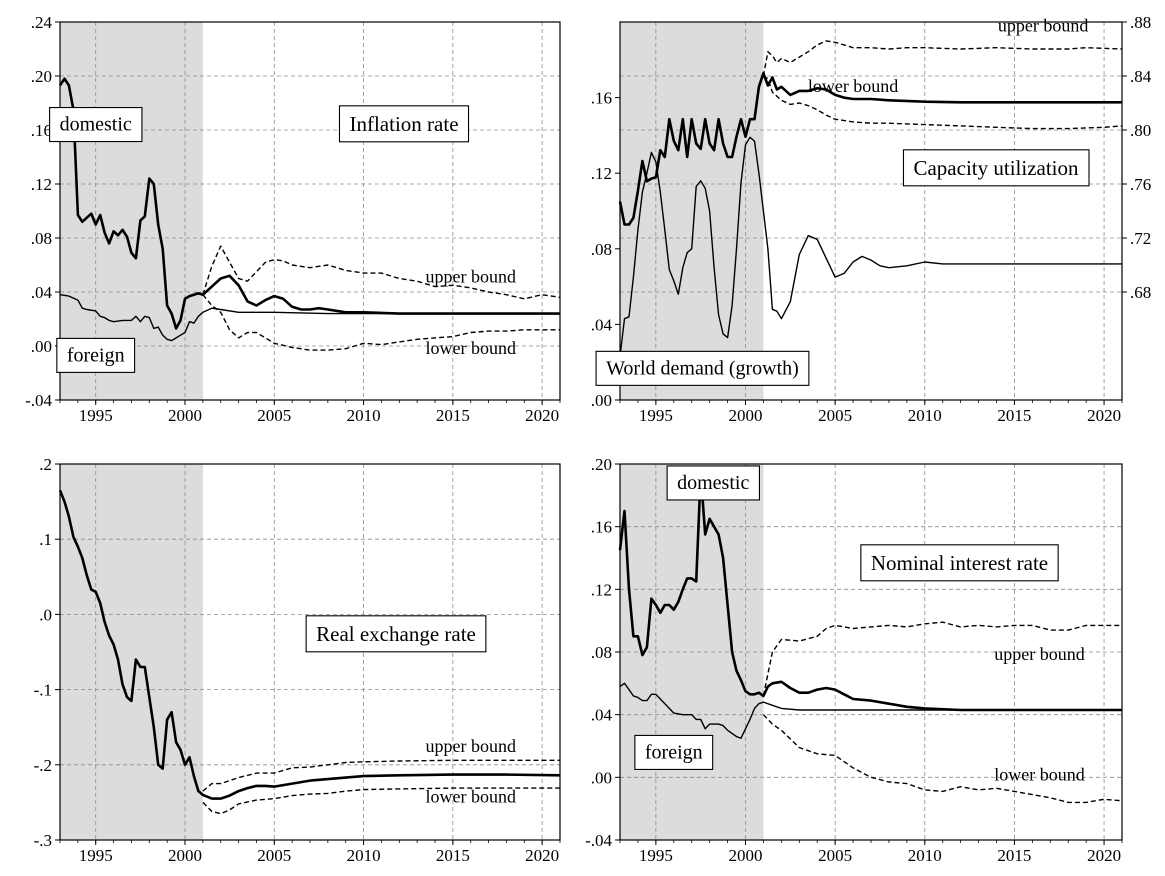 The height and width of the screenshot is (876, 1165). Describe the element at coordinates (1140, 238) in the screenshot. I see `y2-tick-label: .72` at that location.